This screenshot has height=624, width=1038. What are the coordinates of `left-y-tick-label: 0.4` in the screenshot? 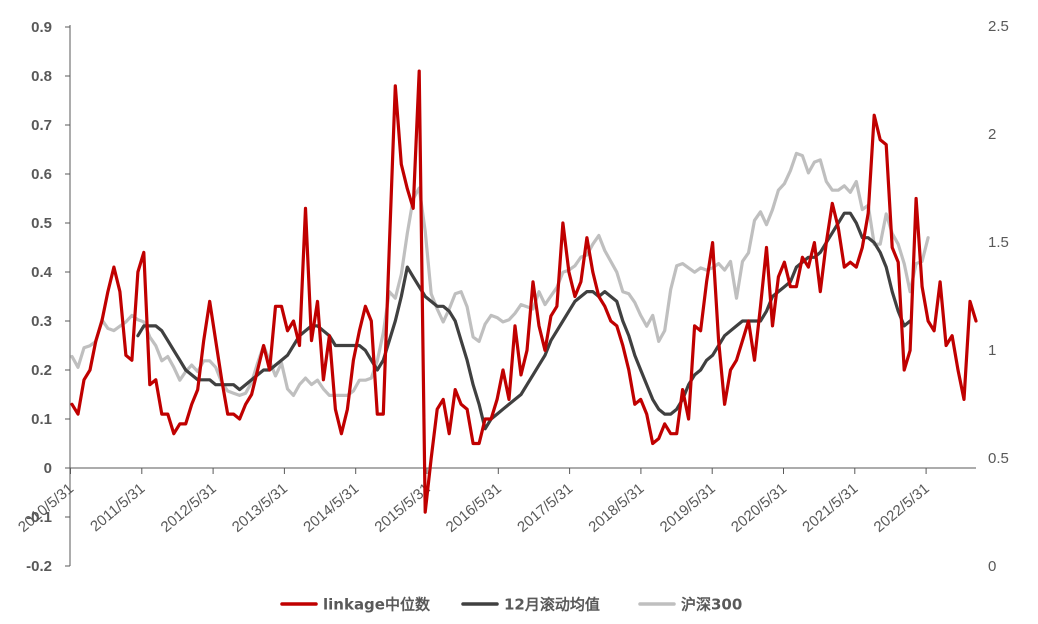 It's located at (42, 272).